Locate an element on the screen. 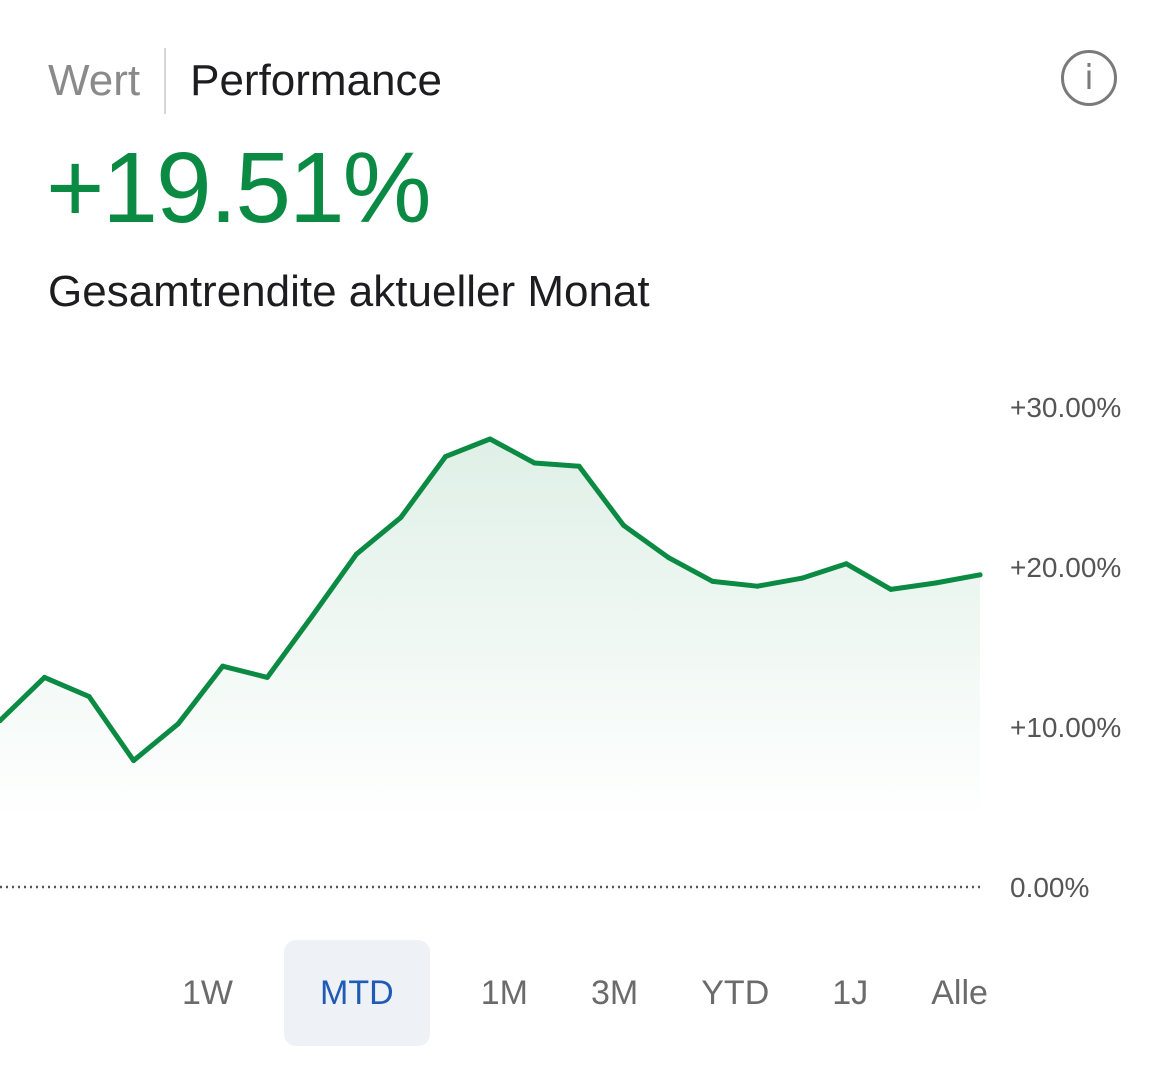 The width and height of the screenshot is (1170, 1090). y-tick-label: +30.00% is located at coordinates (1065, 407).